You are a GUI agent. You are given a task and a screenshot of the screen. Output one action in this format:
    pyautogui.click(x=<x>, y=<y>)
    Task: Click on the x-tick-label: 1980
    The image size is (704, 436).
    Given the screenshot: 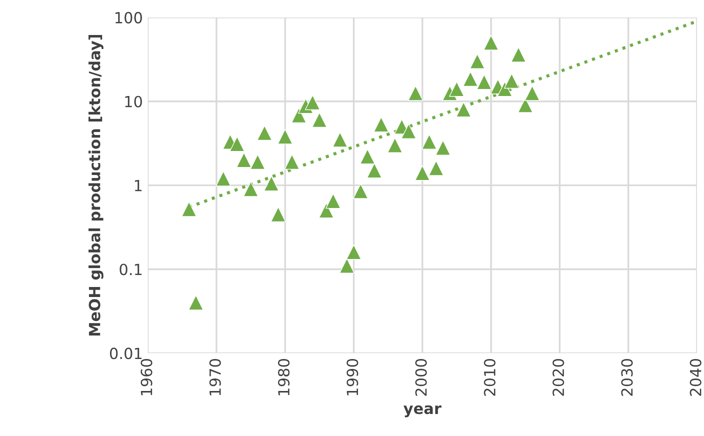 What is the action you would take?
    pyautogui.click(x=284, y=377)
    